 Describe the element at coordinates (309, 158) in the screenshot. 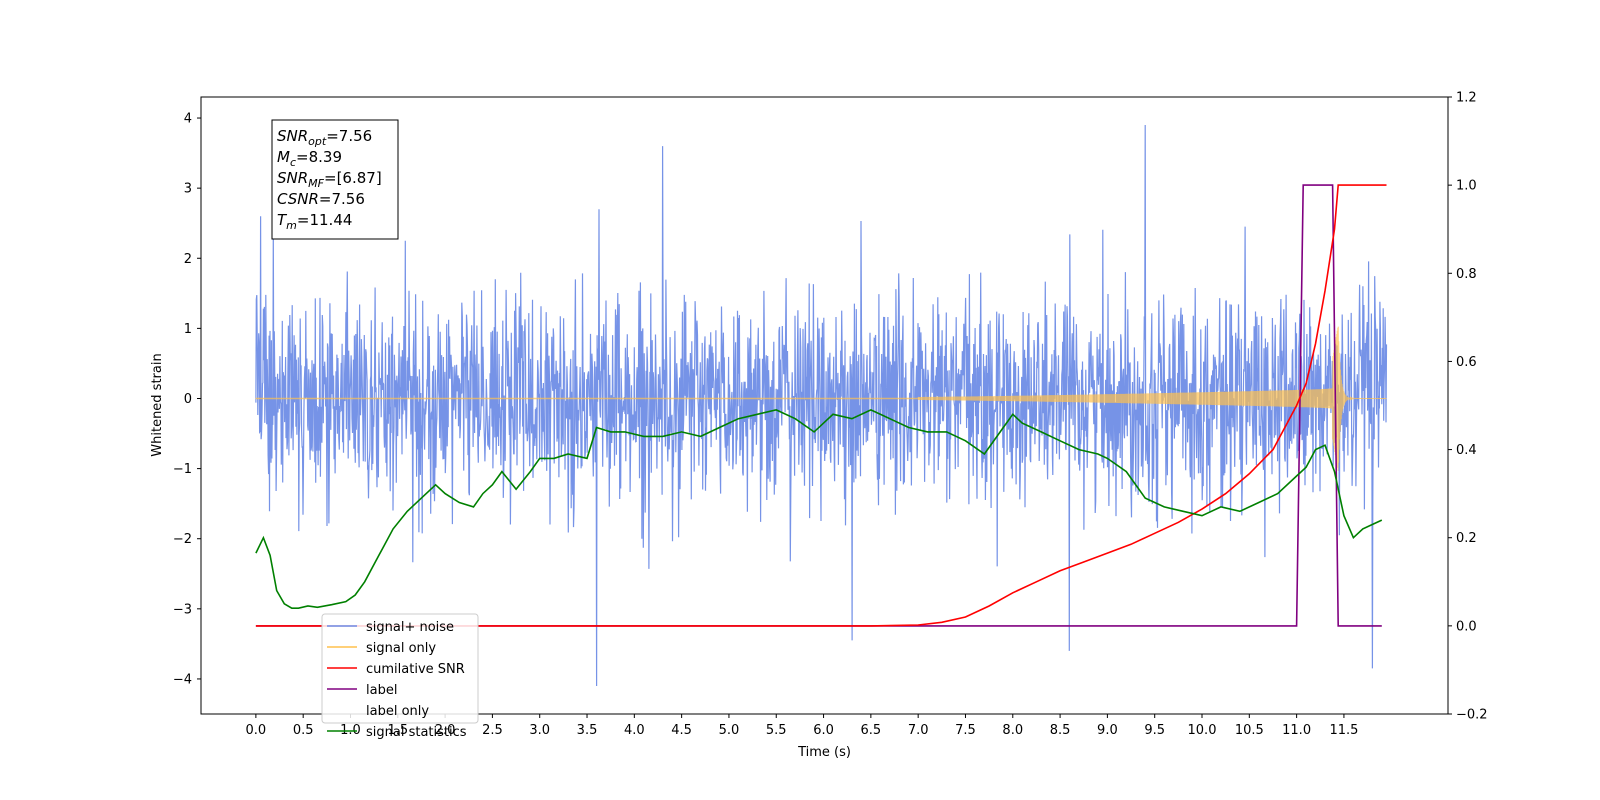

I see `annotation-line: Mc=8.39` at that location.